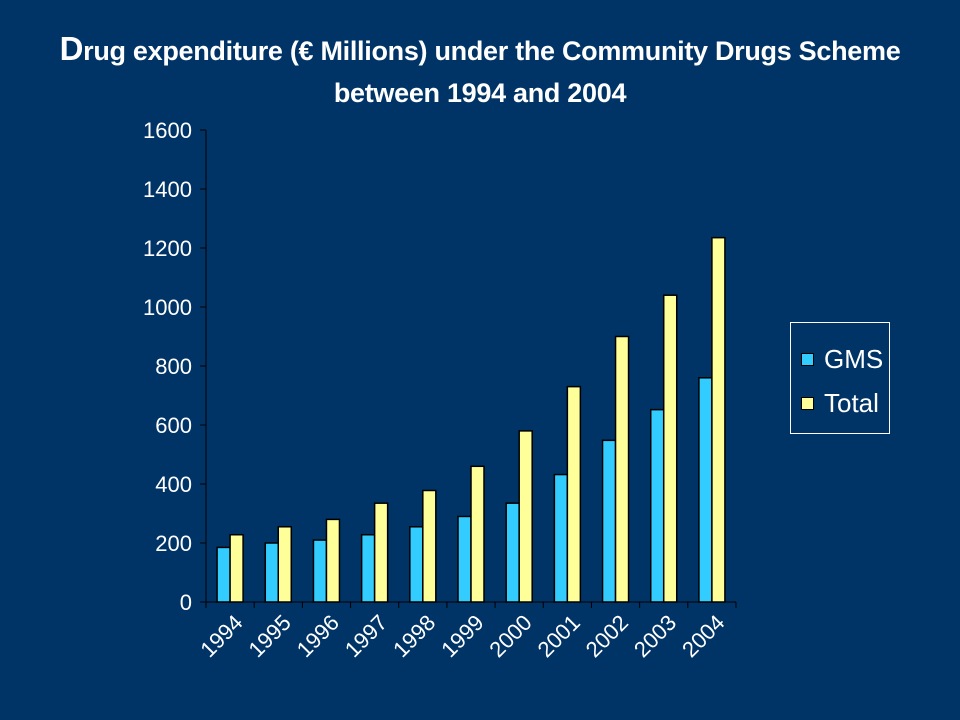 This screenshot has height=720, width=960. Describe the element at coordinates (609, 521) in the screenshot. I see `bar-gms-2002` at that location.